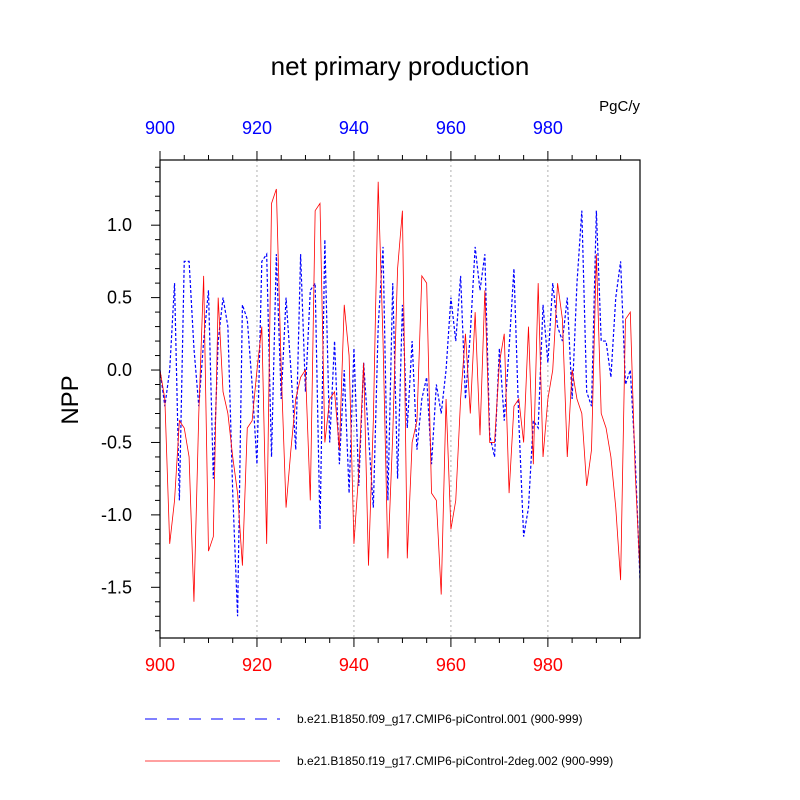  I want to click on x-tick-label-bottom: 920, so click(257, 665).